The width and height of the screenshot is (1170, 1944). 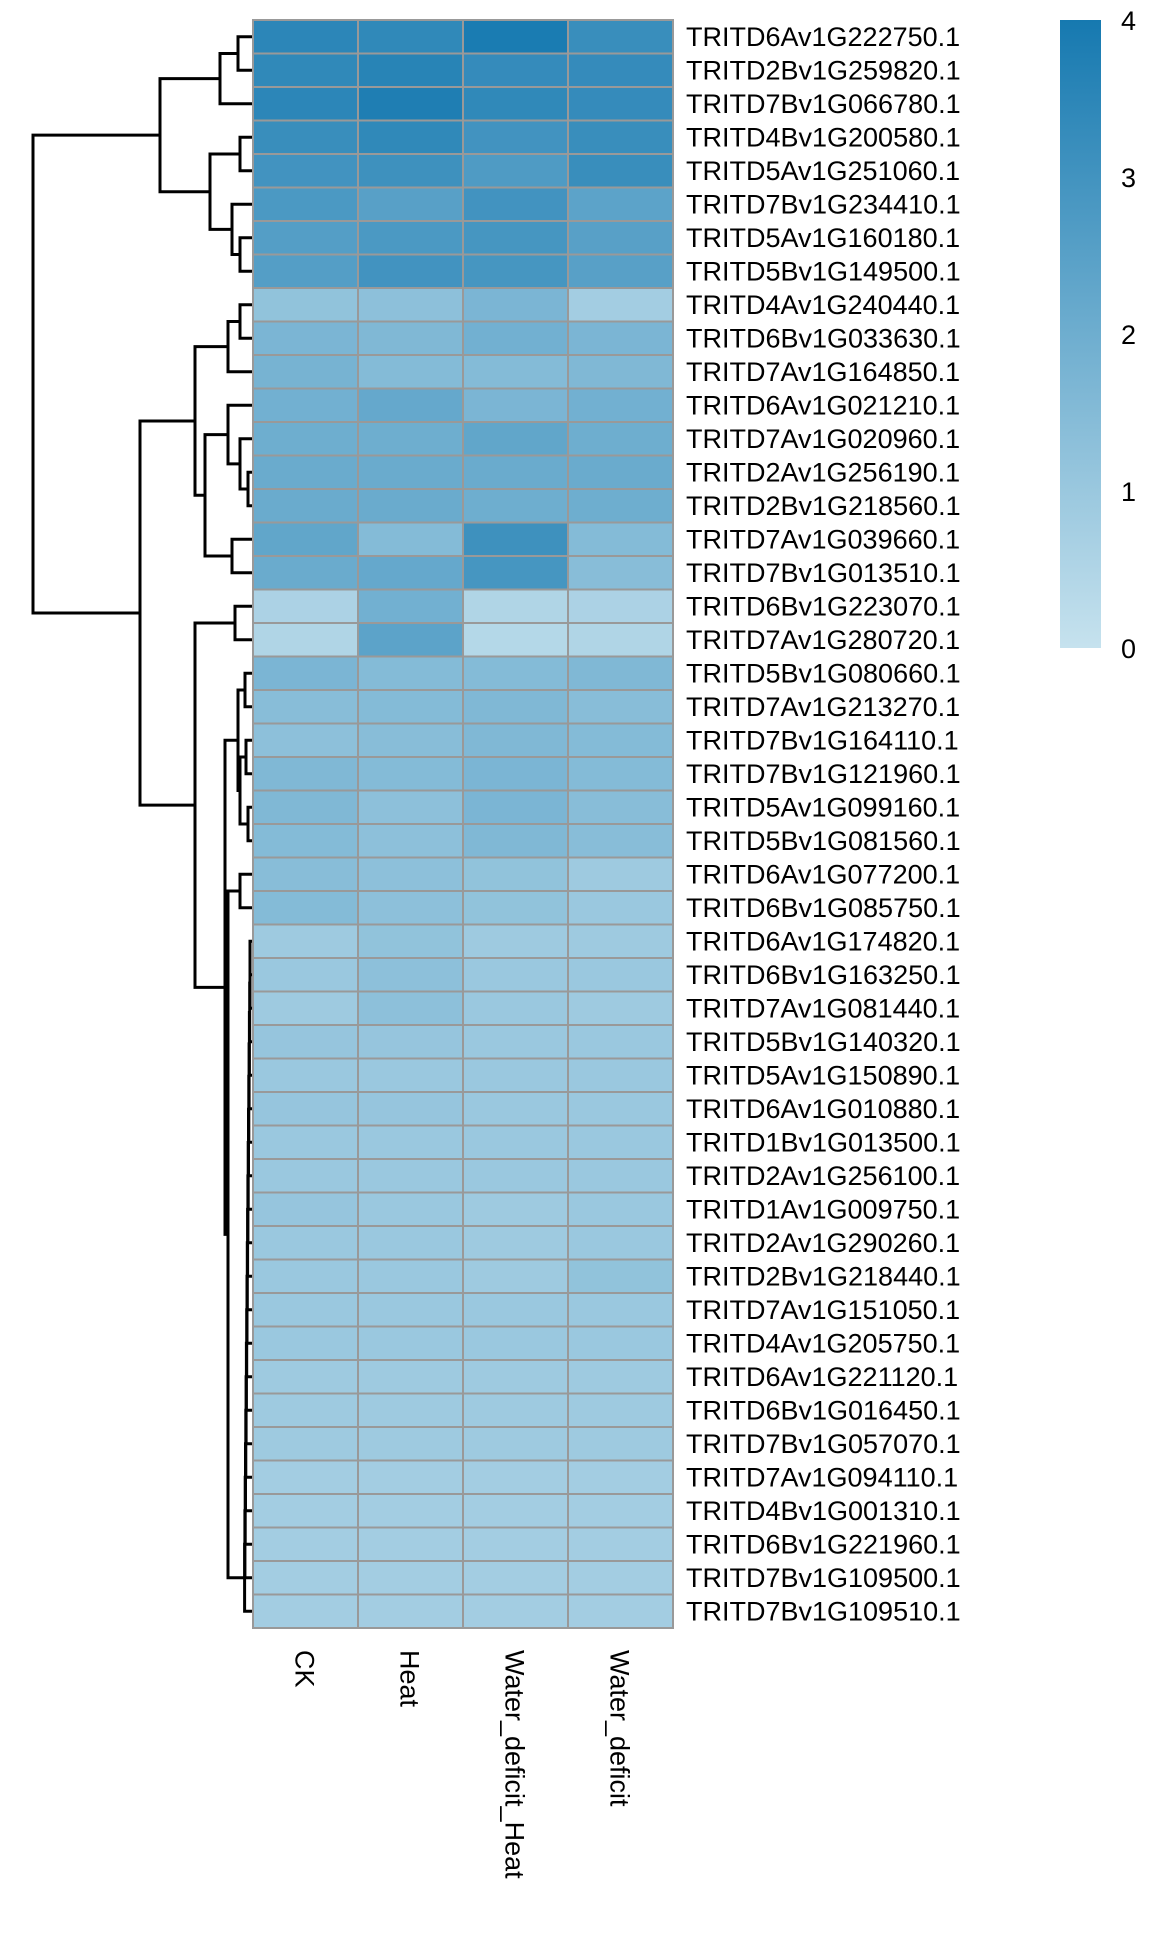 What do you see at coordinates (823, 1276) in the screenshot?
I see `row-label: TRITD2Bv1G218440.1` at bounding box center [823, 1276].